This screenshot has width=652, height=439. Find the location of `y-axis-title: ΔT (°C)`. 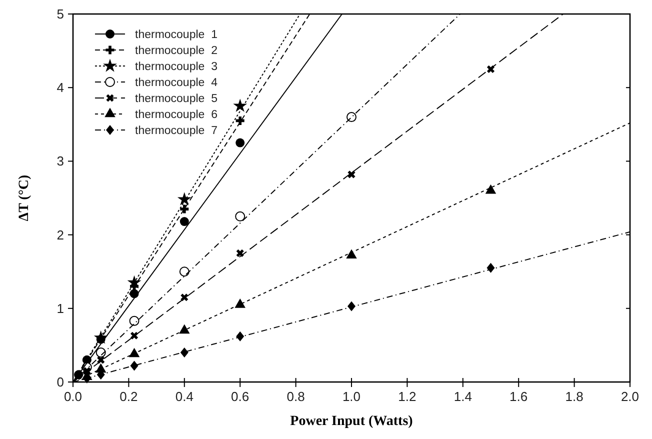

y-axis-title: ΔT (°C) is located at coordinates (24, 198).